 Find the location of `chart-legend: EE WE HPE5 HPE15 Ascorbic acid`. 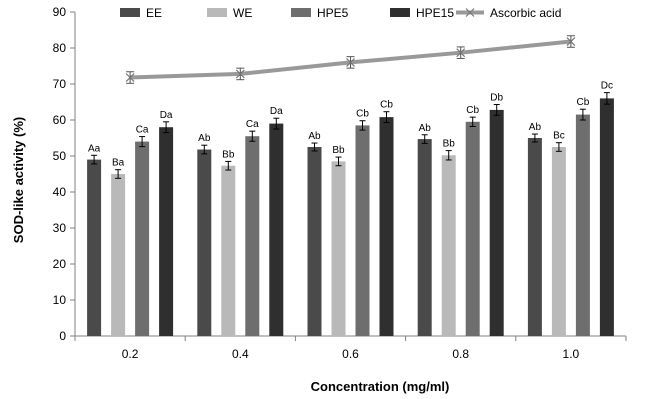

chart-legend: EE WE HPE5 HPE15 Ascorbic acid is located at coordinates (340, 13).